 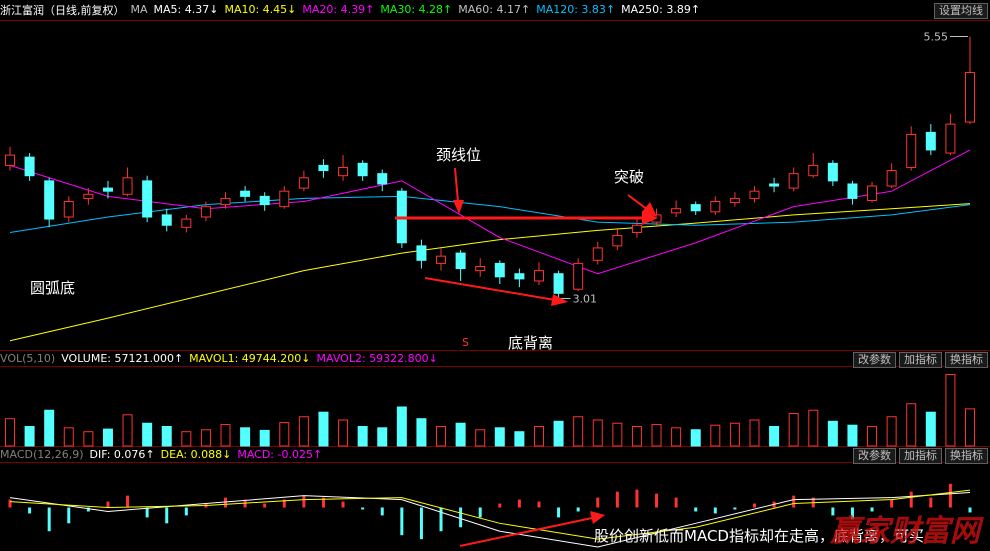 What do you see at coordinates (961, 11) in the screenshot?
I see `button: 设置均线` at bounding box center [961, 11].